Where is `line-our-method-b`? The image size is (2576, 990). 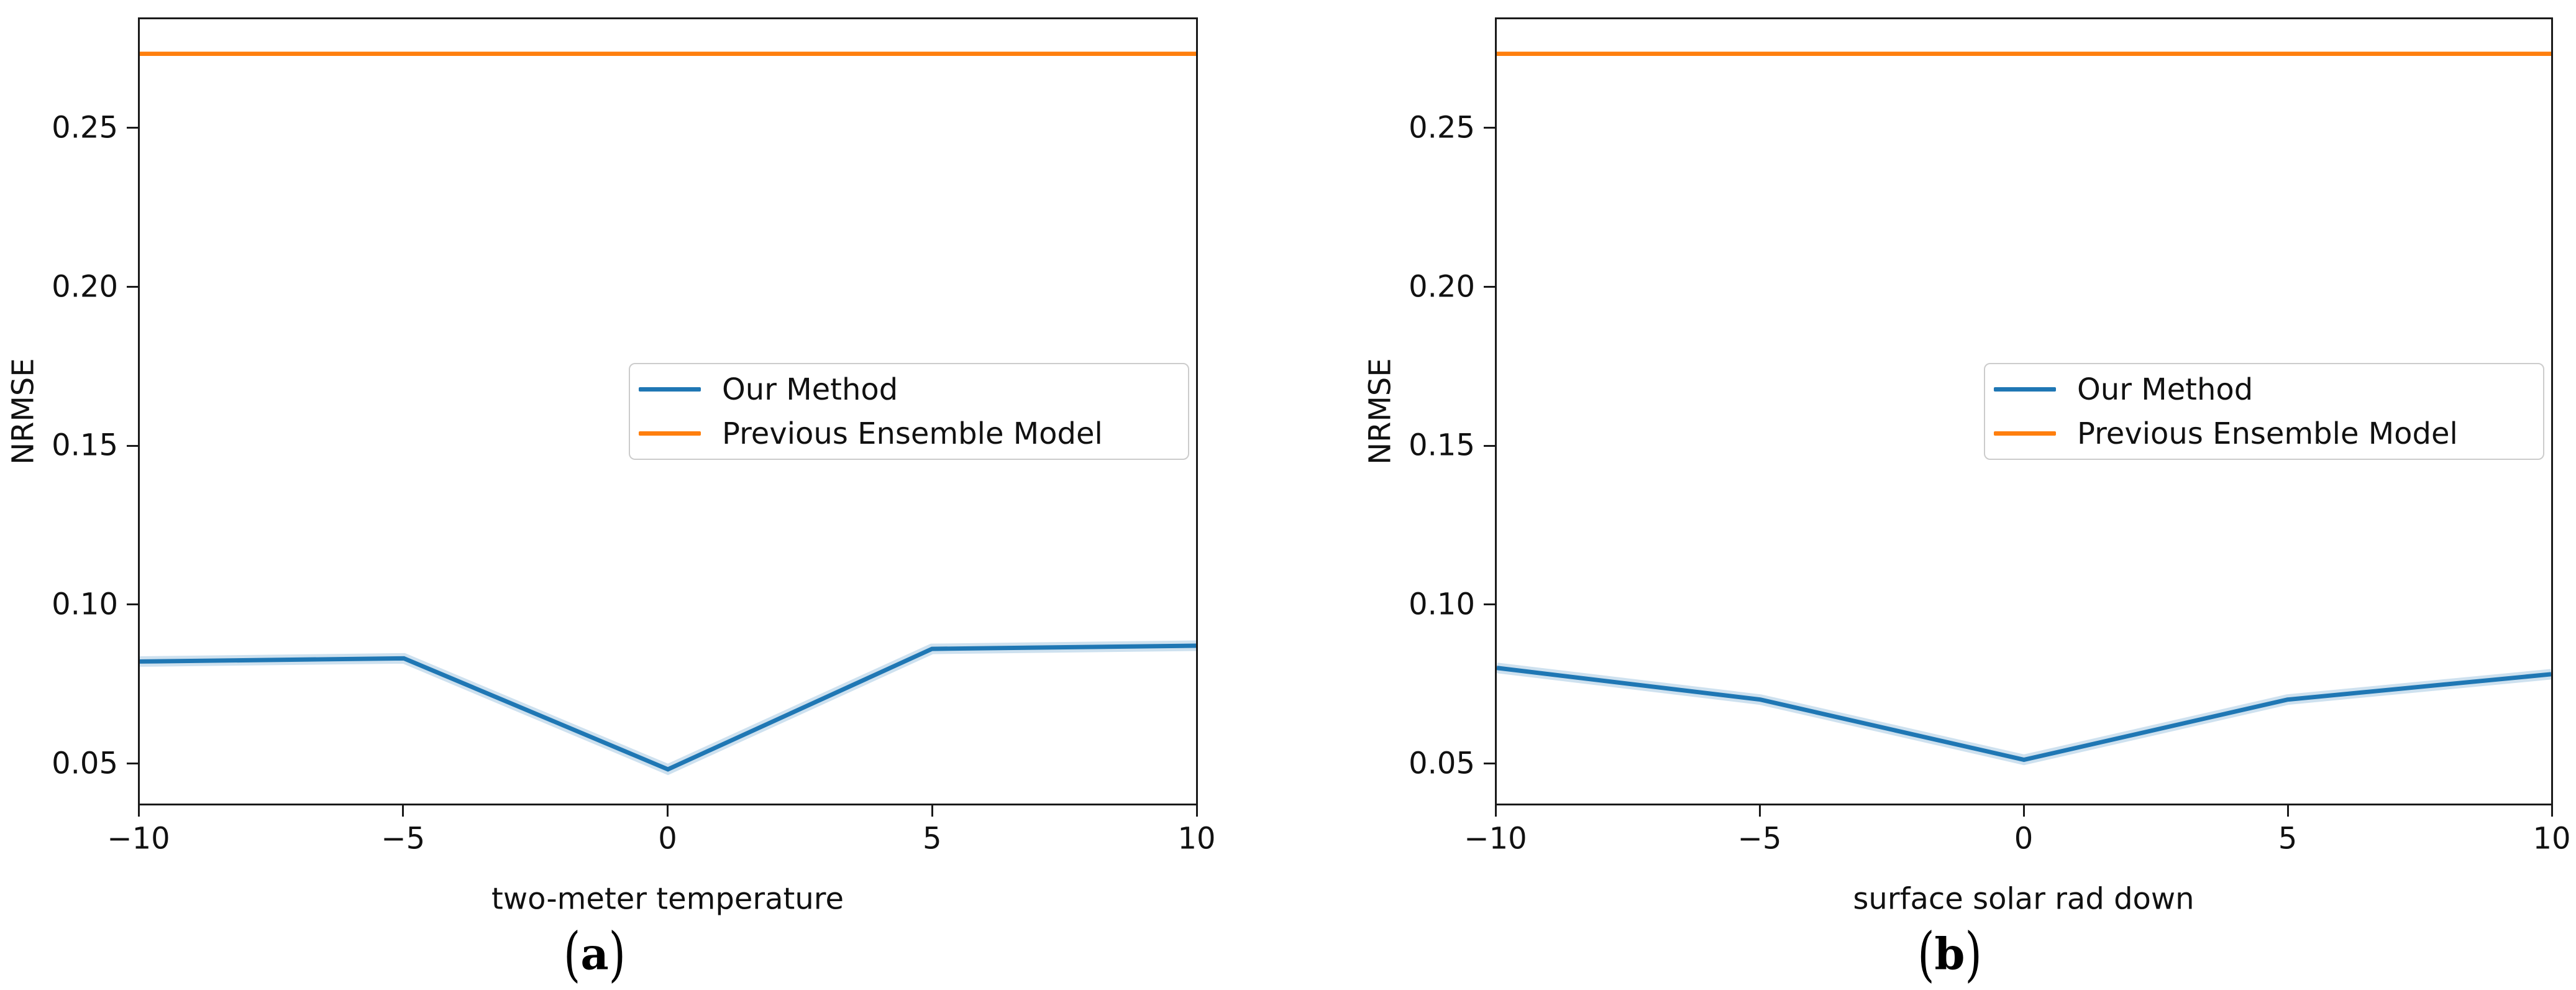 line-our-method-b is located at coordinates (2023, 713).